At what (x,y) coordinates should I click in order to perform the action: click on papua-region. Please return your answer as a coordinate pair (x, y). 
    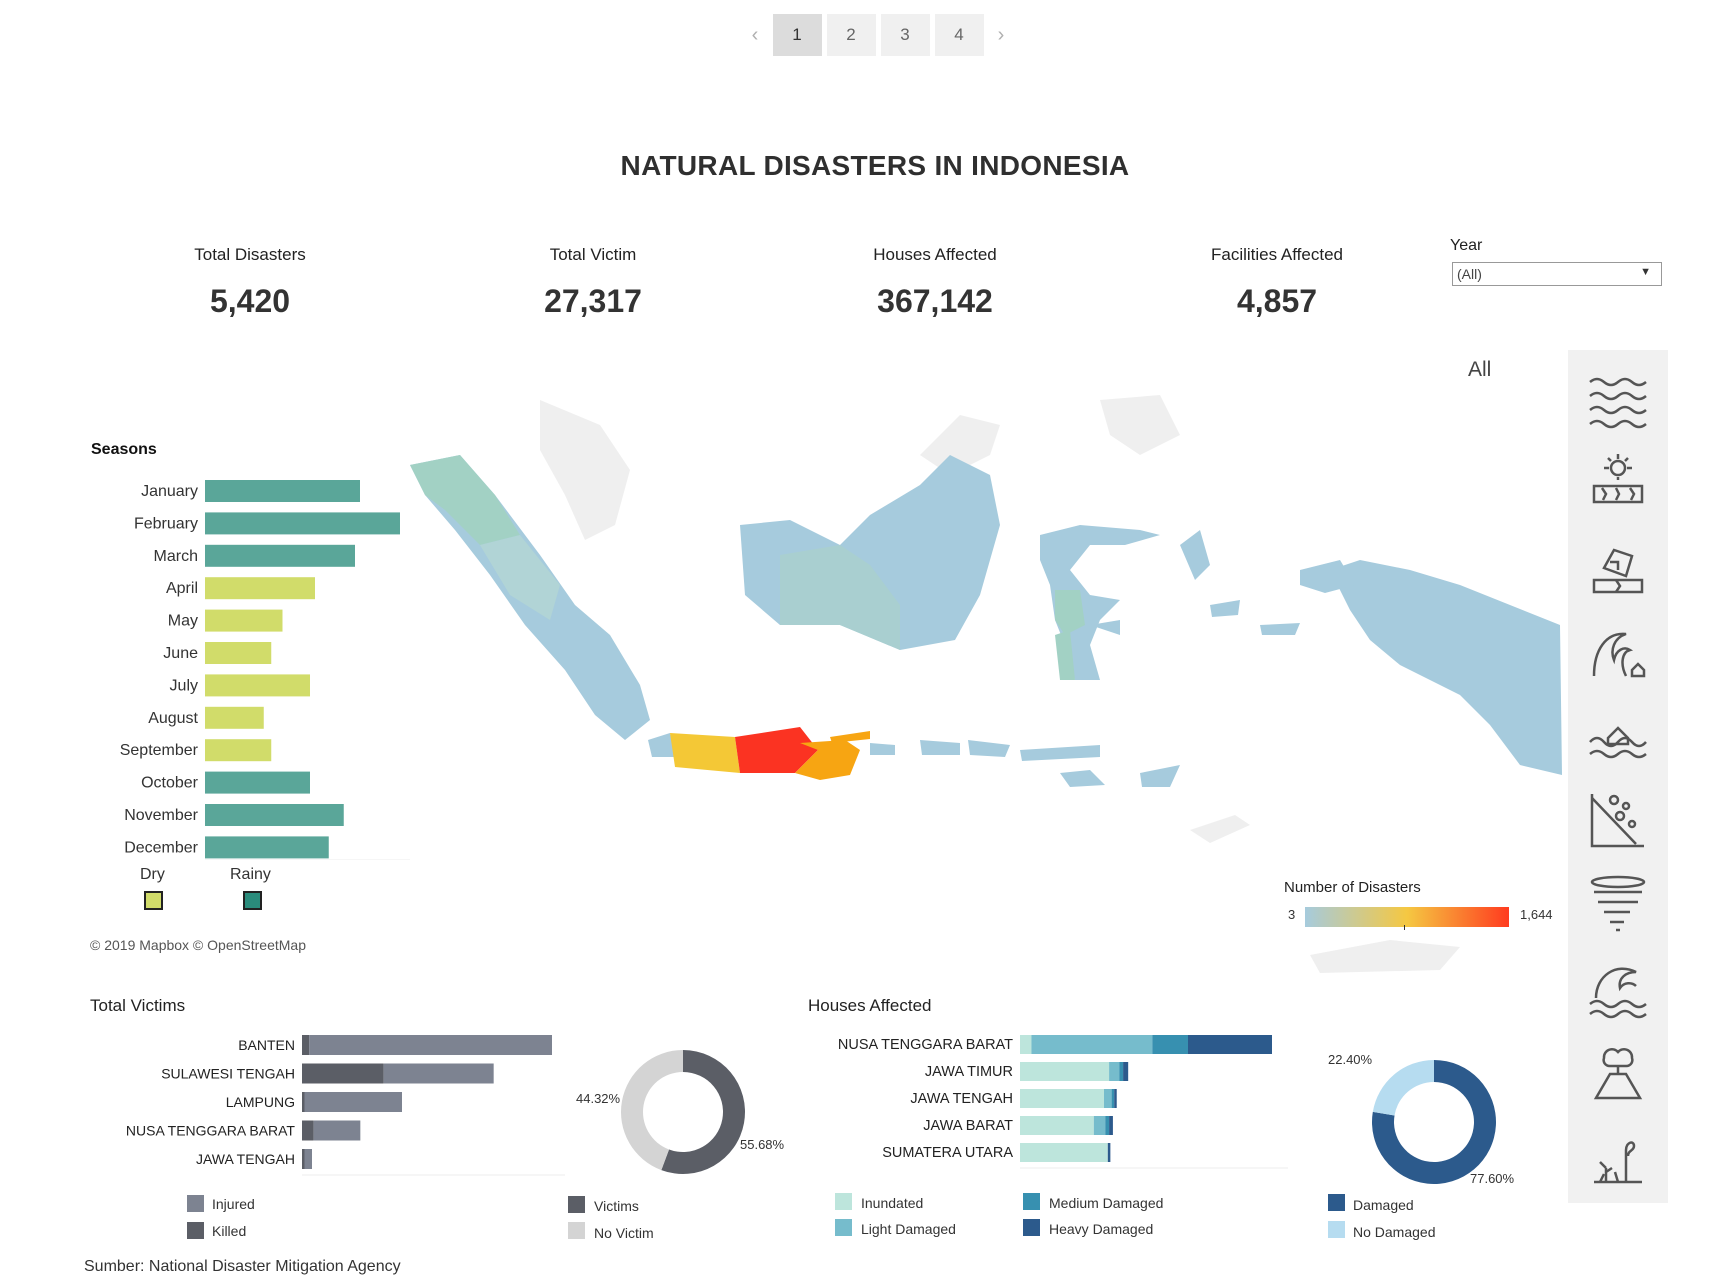
    Looking at the image, I should click on (1446, 667).